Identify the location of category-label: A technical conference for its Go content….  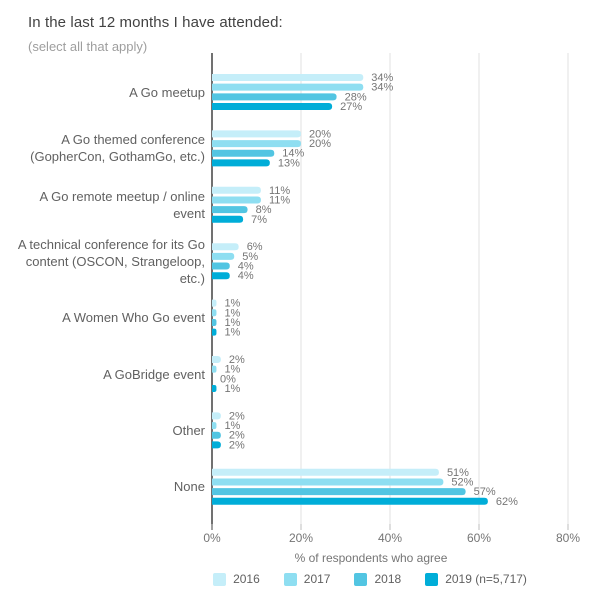
(111, 261).